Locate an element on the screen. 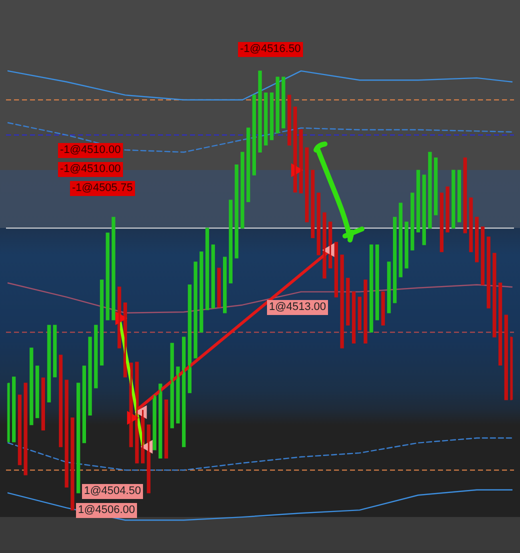 The height and width of the screenshot is (553, 520). text: -1@4516.50 is located at coordinates (270, 49).